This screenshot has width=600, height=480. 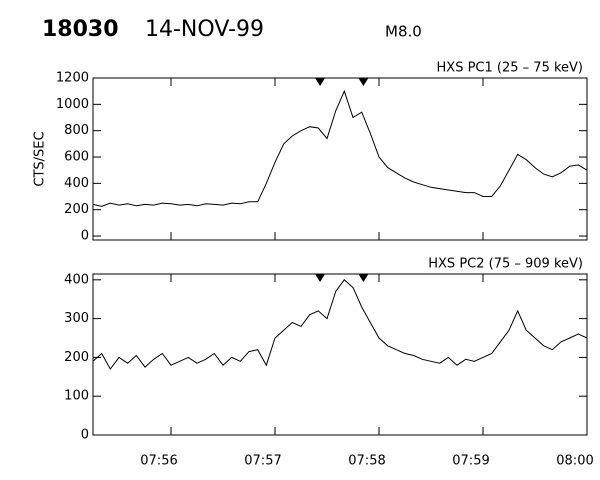 I want to click on y-tick-label: 800, so click(x=76, y=130).